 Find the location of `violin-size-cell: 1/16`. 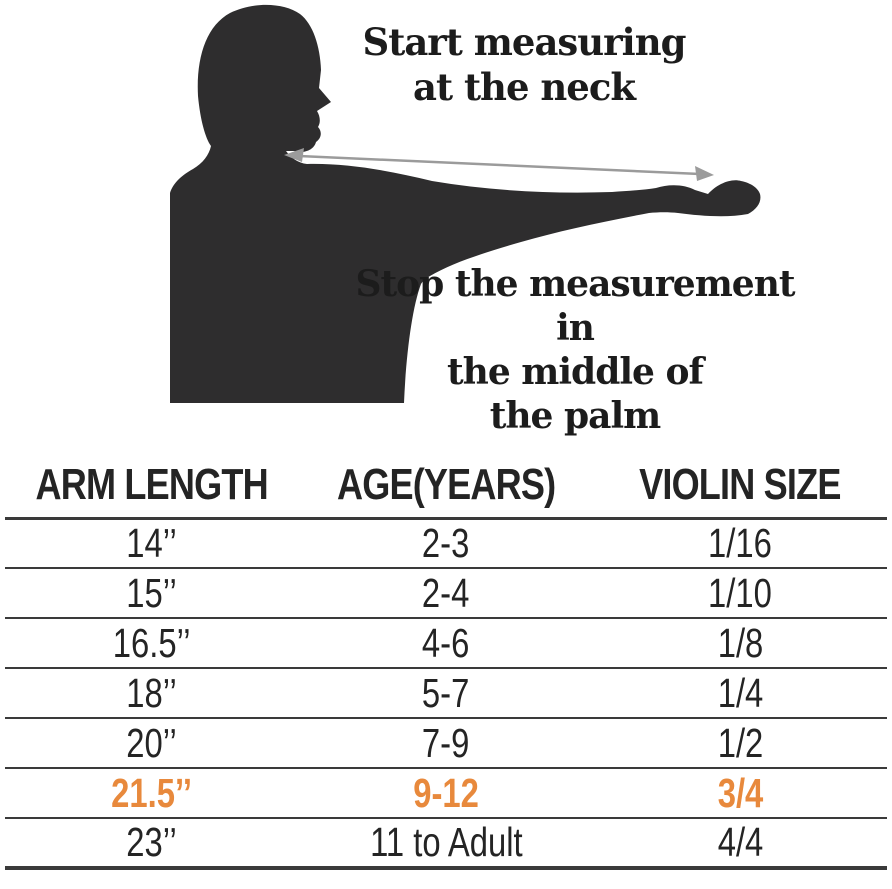

violin-size-cell: 1/16 is located at coordinates (740, 543).